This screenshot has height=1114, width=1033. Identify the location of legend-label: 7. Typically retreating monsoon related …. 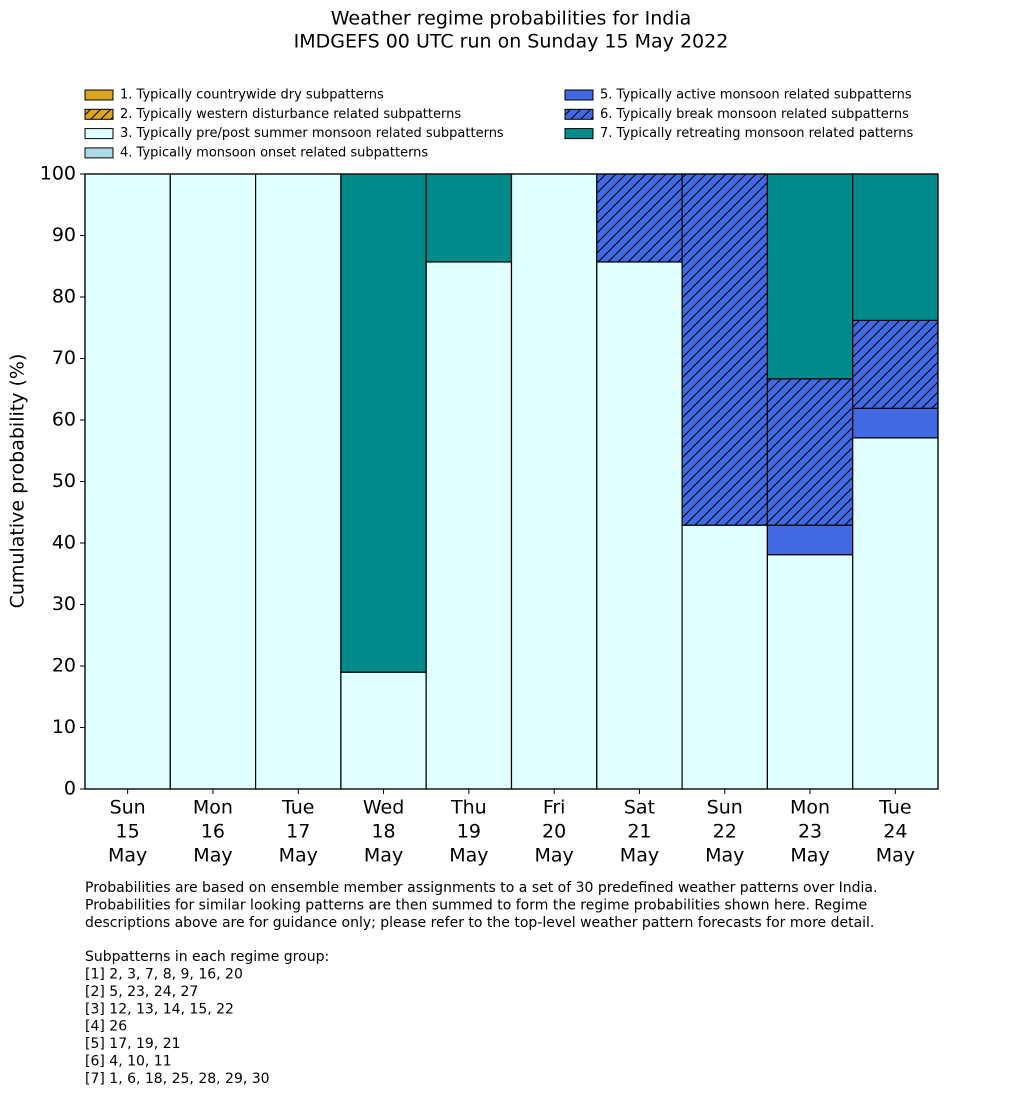
(756, 133).